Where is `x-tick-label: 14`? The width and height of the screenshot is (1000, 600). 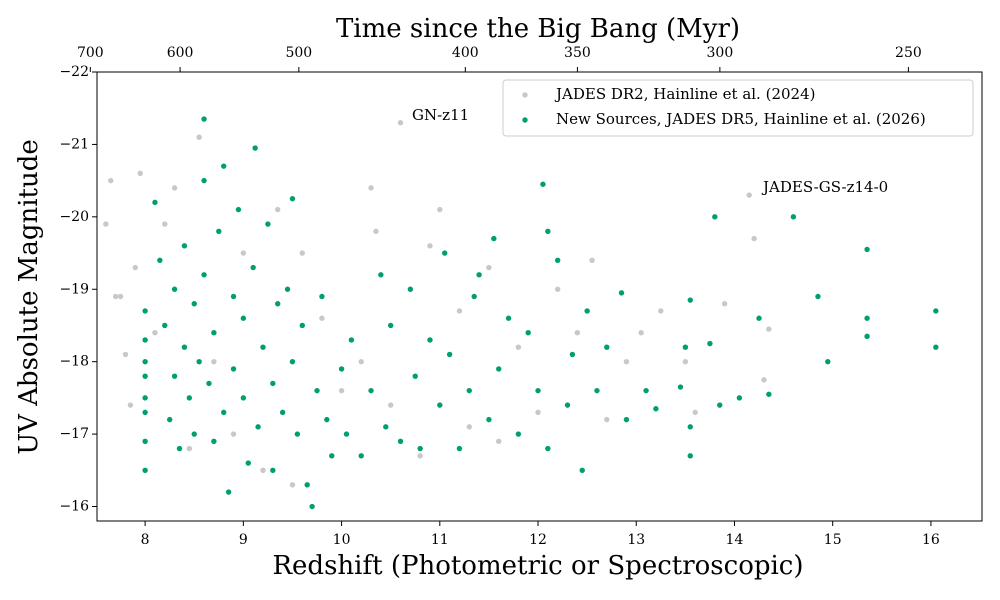
x-tick-label: 14 is located at coordinates (735, 540).